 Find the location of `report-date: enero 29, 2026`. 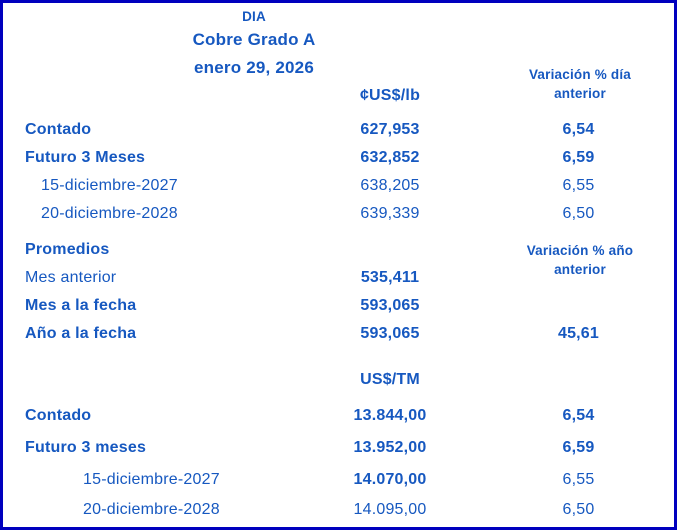

report-date: enero 29, 2026 is located at coordinates (254, 67).